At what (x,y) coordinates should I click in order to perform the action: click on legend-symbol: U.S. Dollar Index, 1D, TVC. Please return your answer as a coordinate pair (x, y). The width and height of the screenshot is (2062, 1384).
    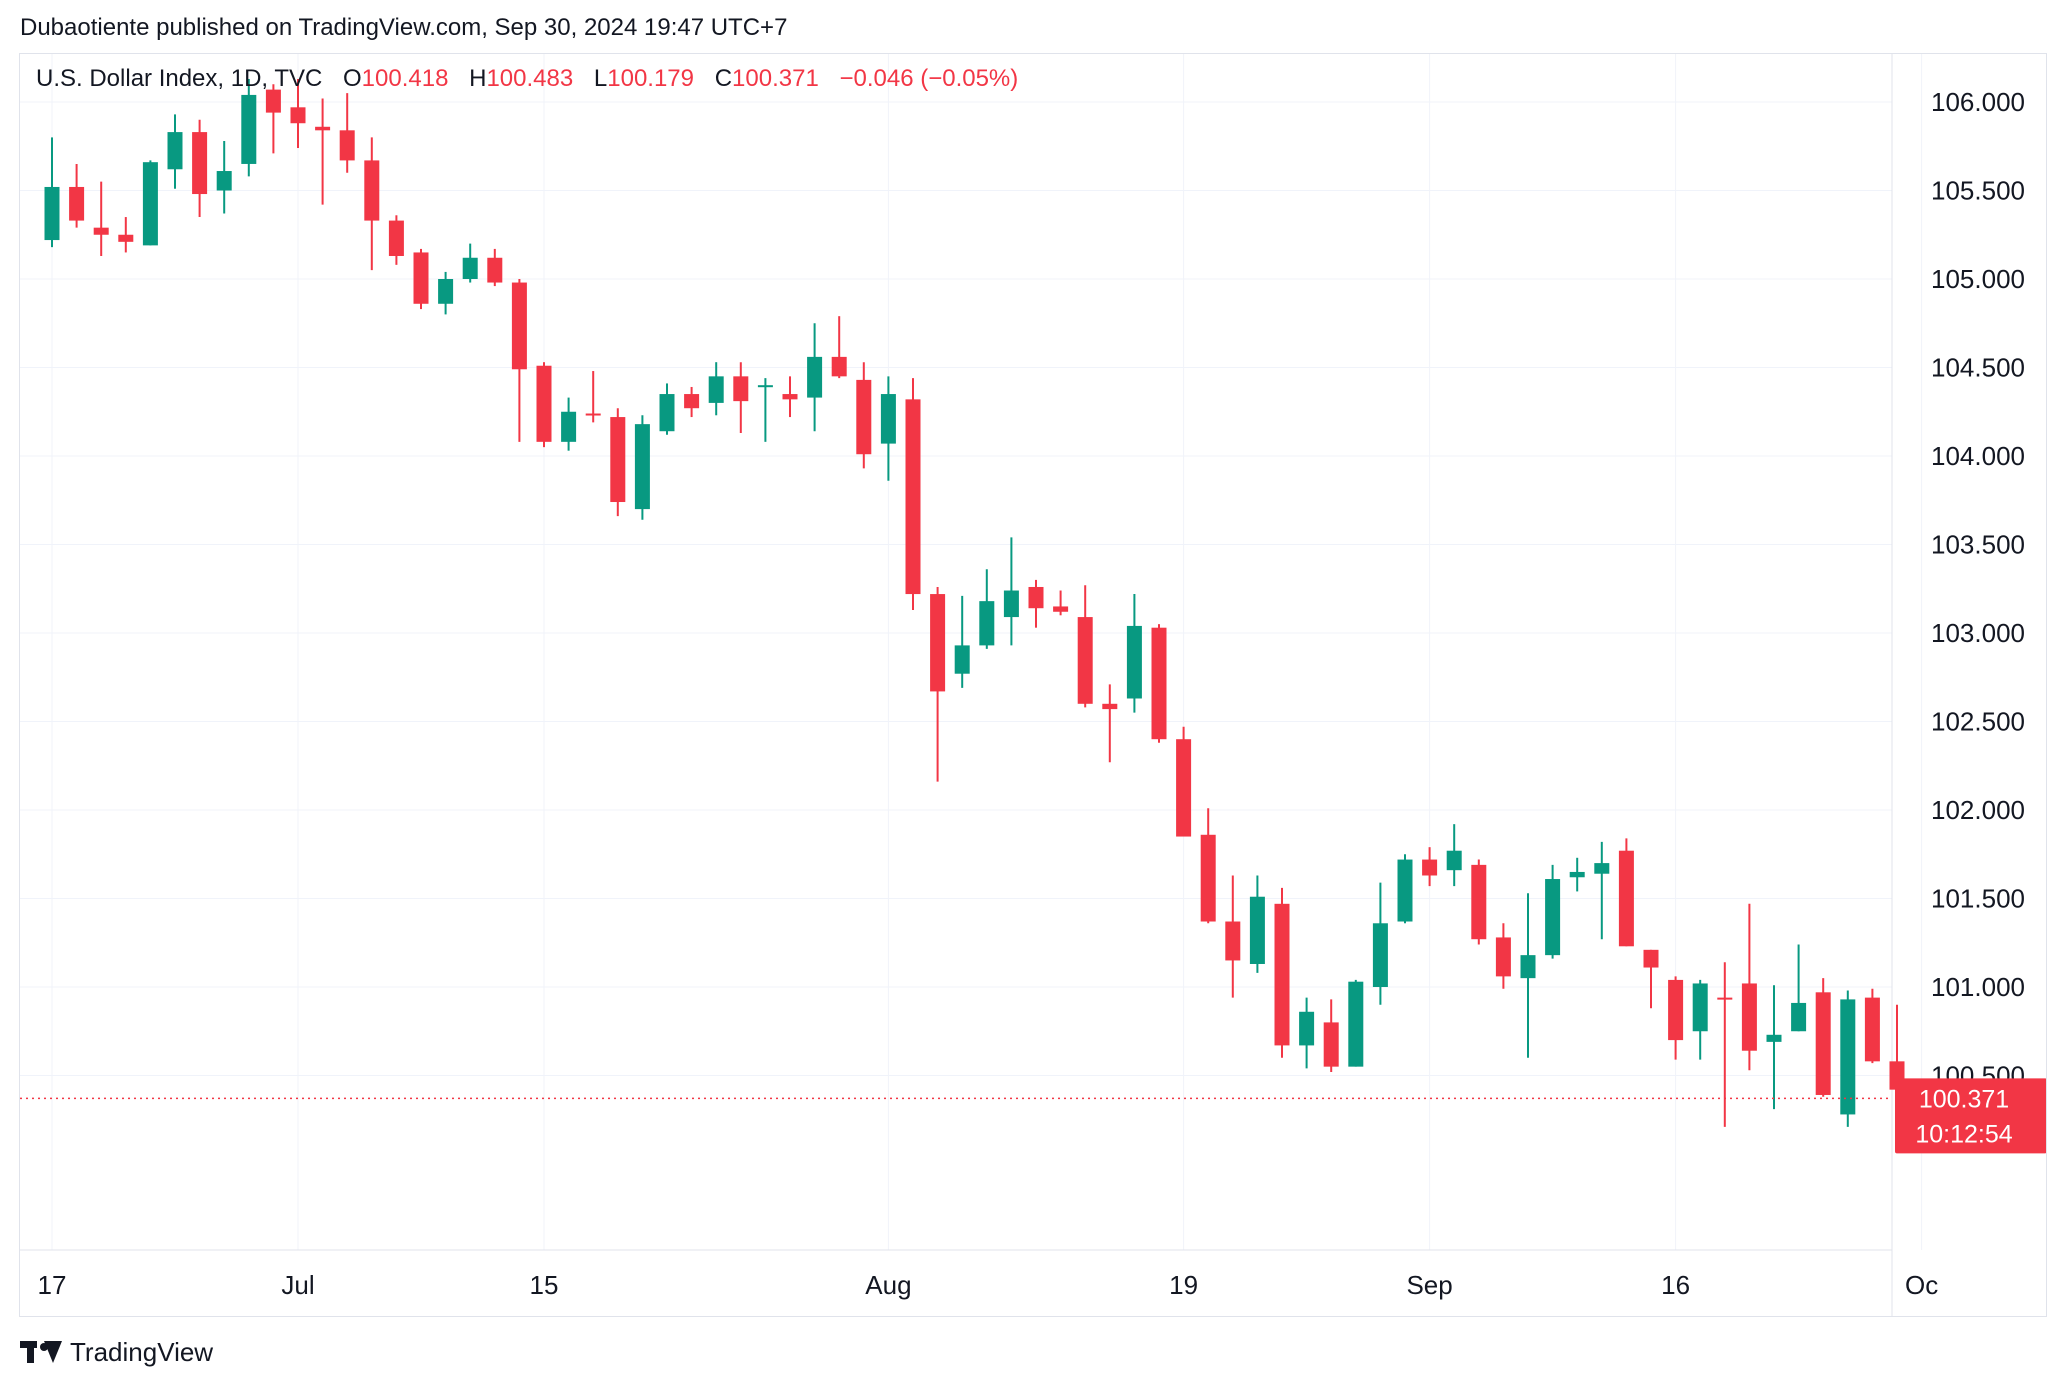
    Looking at the image, I should click on (179, 78).